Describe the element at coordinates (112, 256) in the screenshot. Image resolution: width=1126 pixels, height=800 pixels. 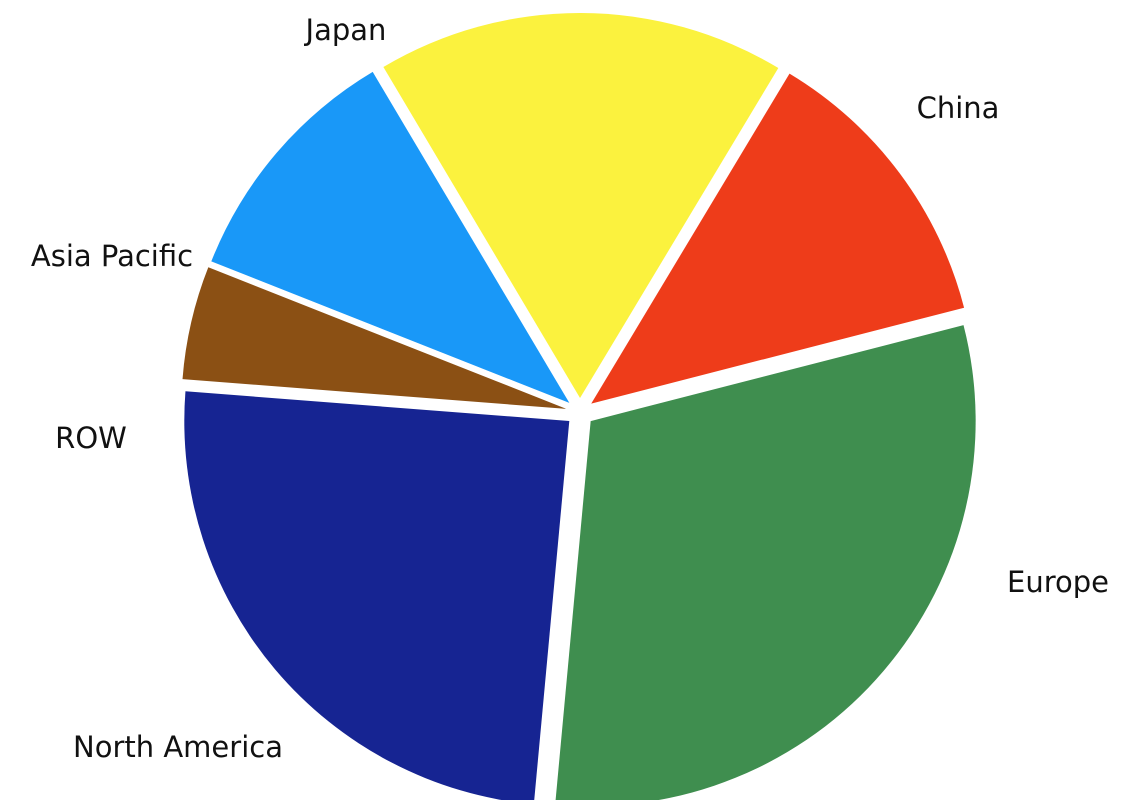
I see `slice-label-asia-pacific: Asia Pacific` at that location.